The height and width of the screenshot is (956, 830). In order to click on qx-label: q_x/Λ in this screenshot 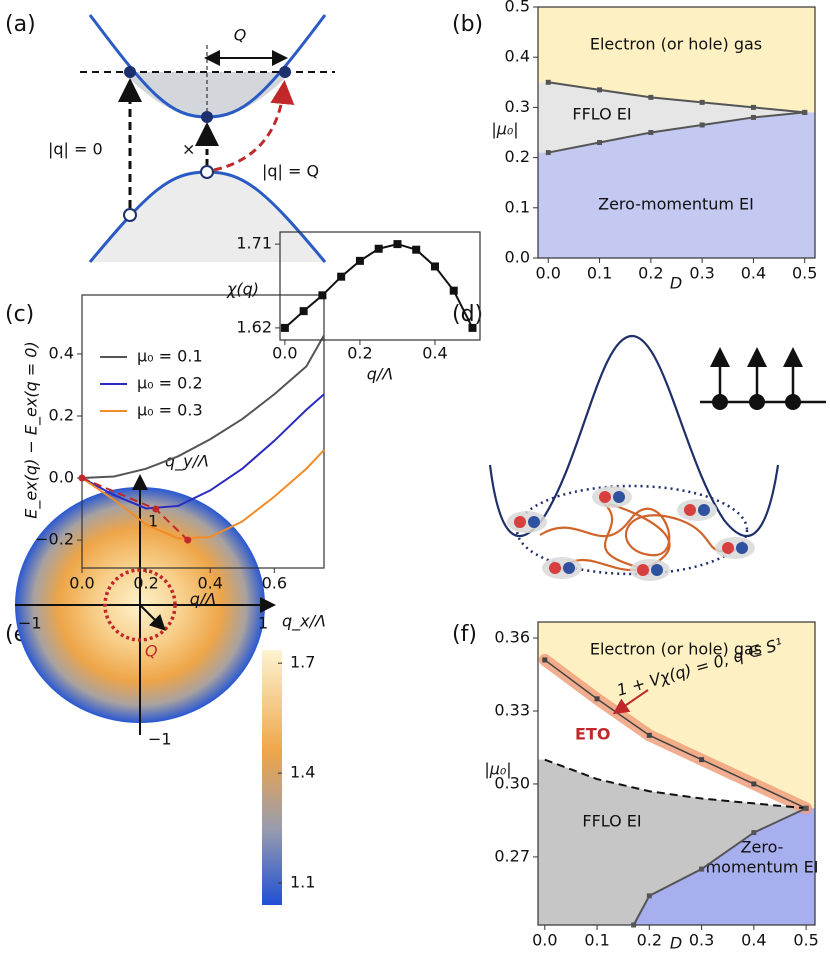, I will do `click(304, 622)`.